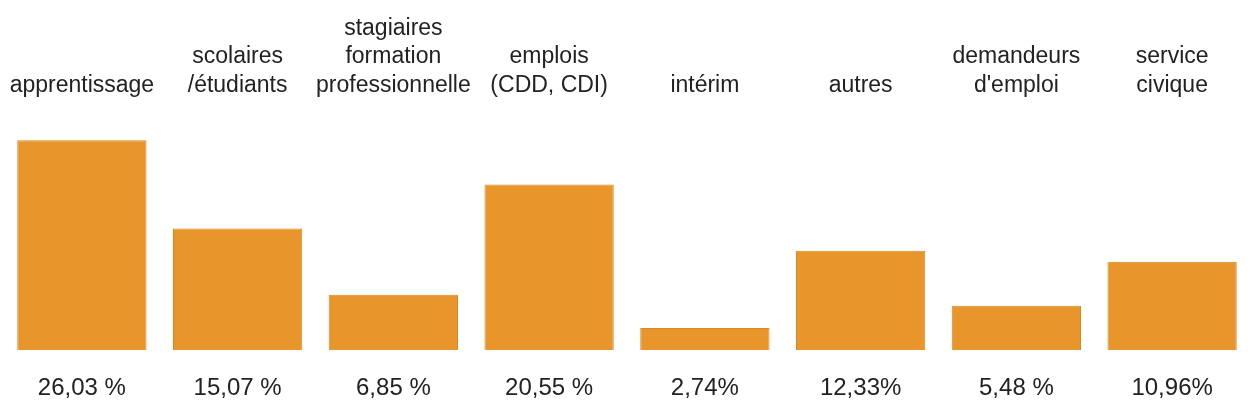 This screenshot has width=1254, height=410. Describe the element at coordinates (237, 386) in the screenshot. I see `data-label: 15,07 %` at that location.